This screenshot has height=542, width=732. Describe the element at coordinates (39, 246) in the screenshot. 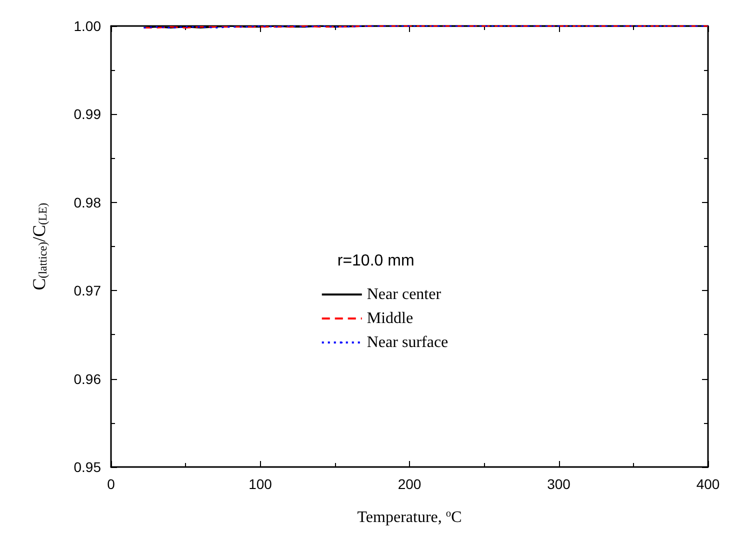

I see `y-axis-title: C(lattice)/C(LE)` at that location.